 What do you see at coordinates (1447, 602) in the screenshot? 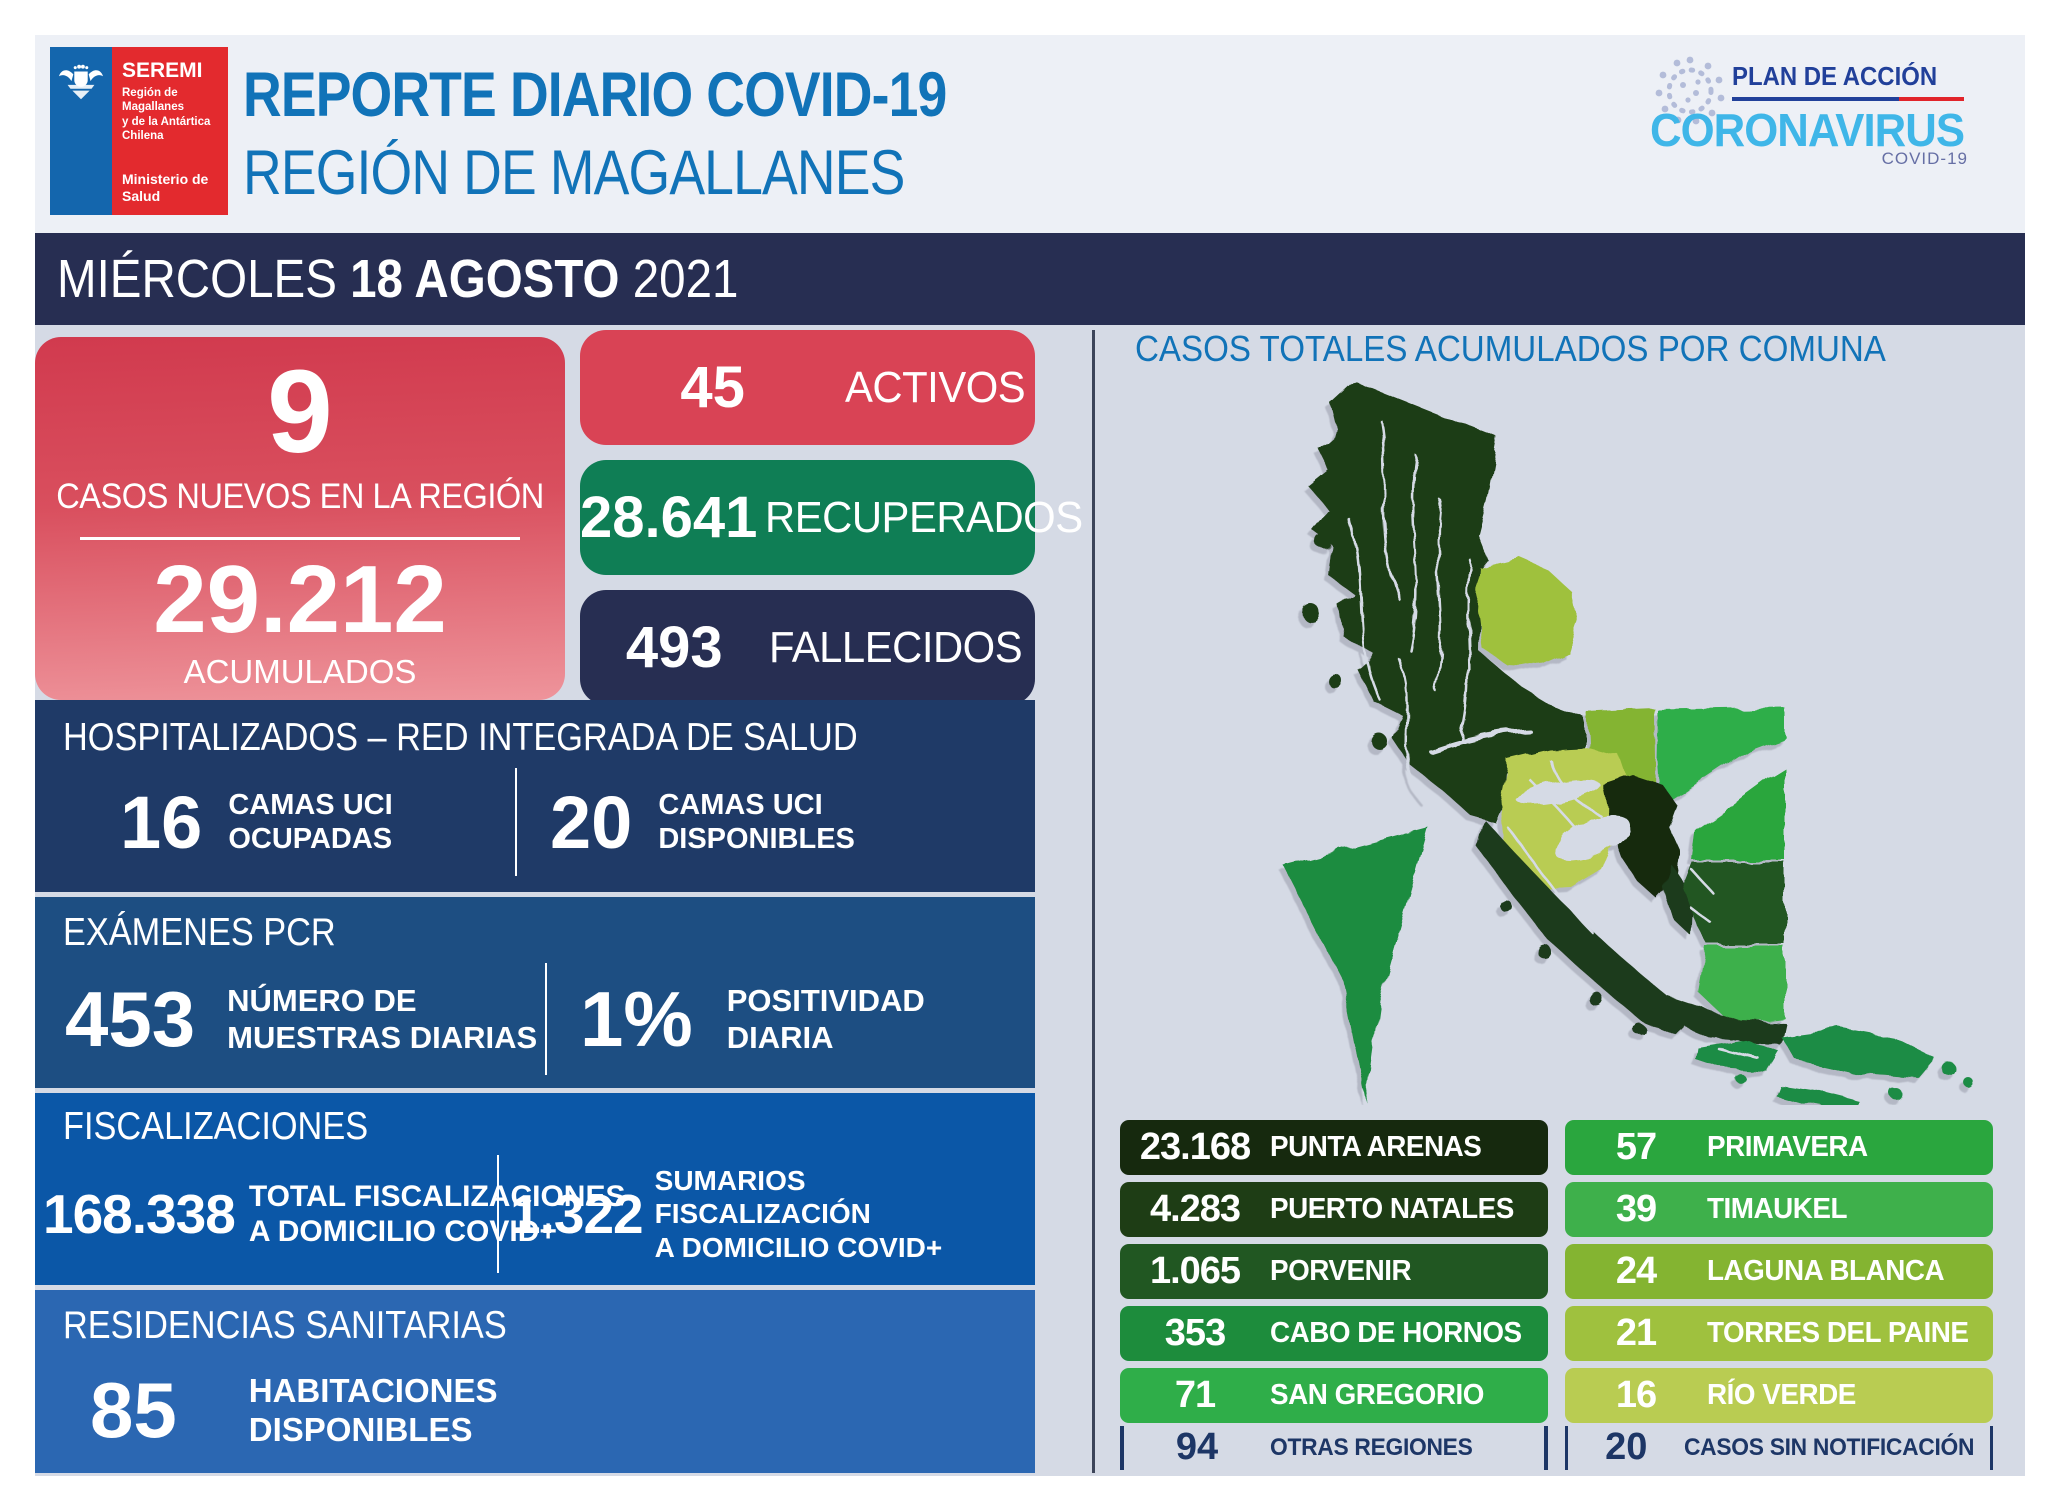
I see `map-region-natales` at bounding box center [1447, 602].